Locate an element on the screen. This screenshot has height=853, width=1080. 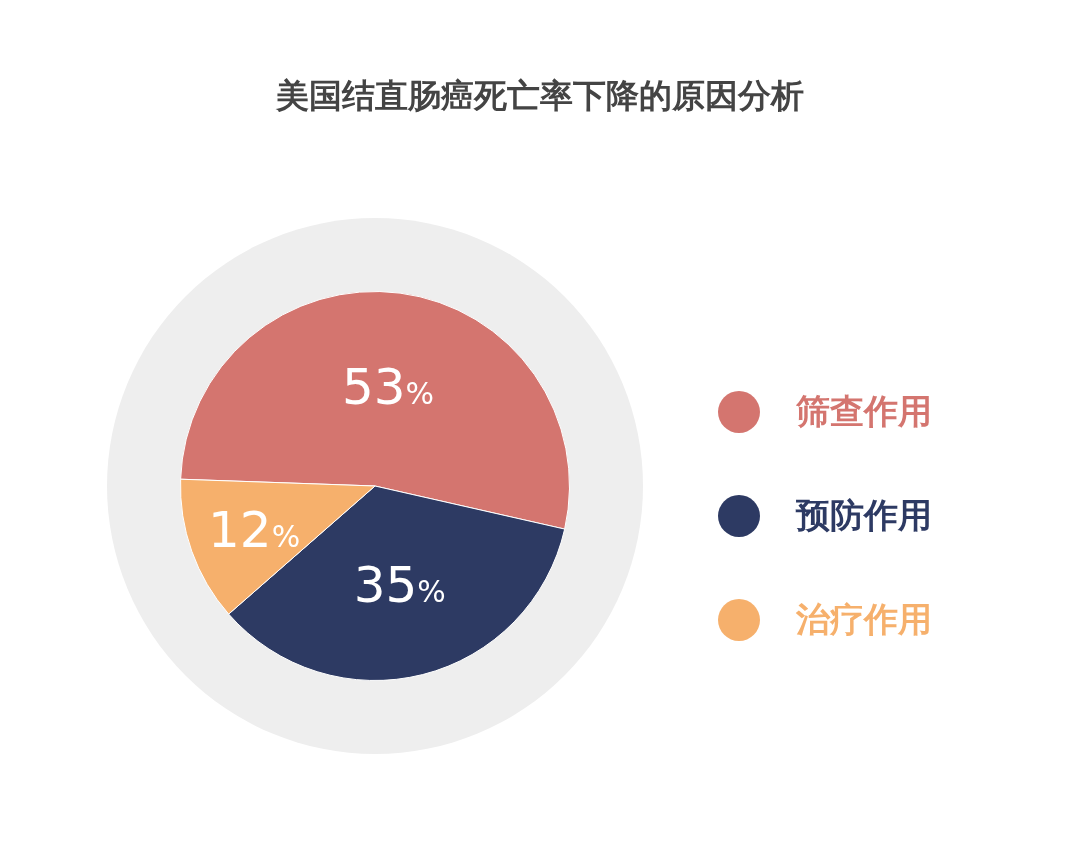
chart-title: 美国结直肠癌死亡率下降的原因分析 is located at coordinates (540, 96).